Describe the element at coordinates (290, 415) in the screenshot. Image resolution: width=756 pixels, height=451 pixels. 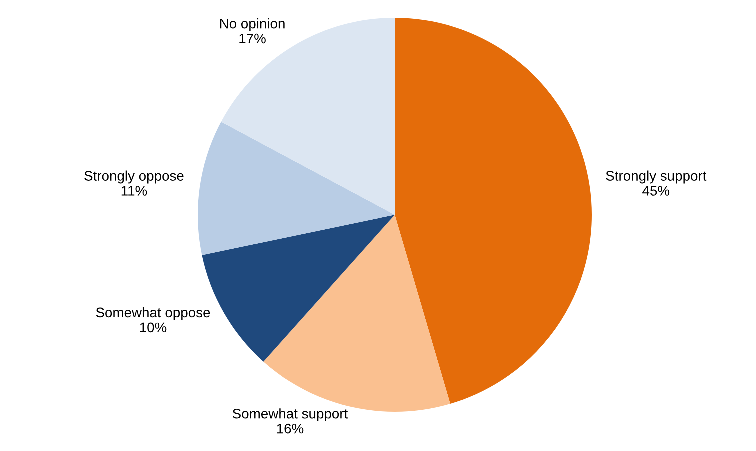
I see `slice-label: Somewhat support` at that location.